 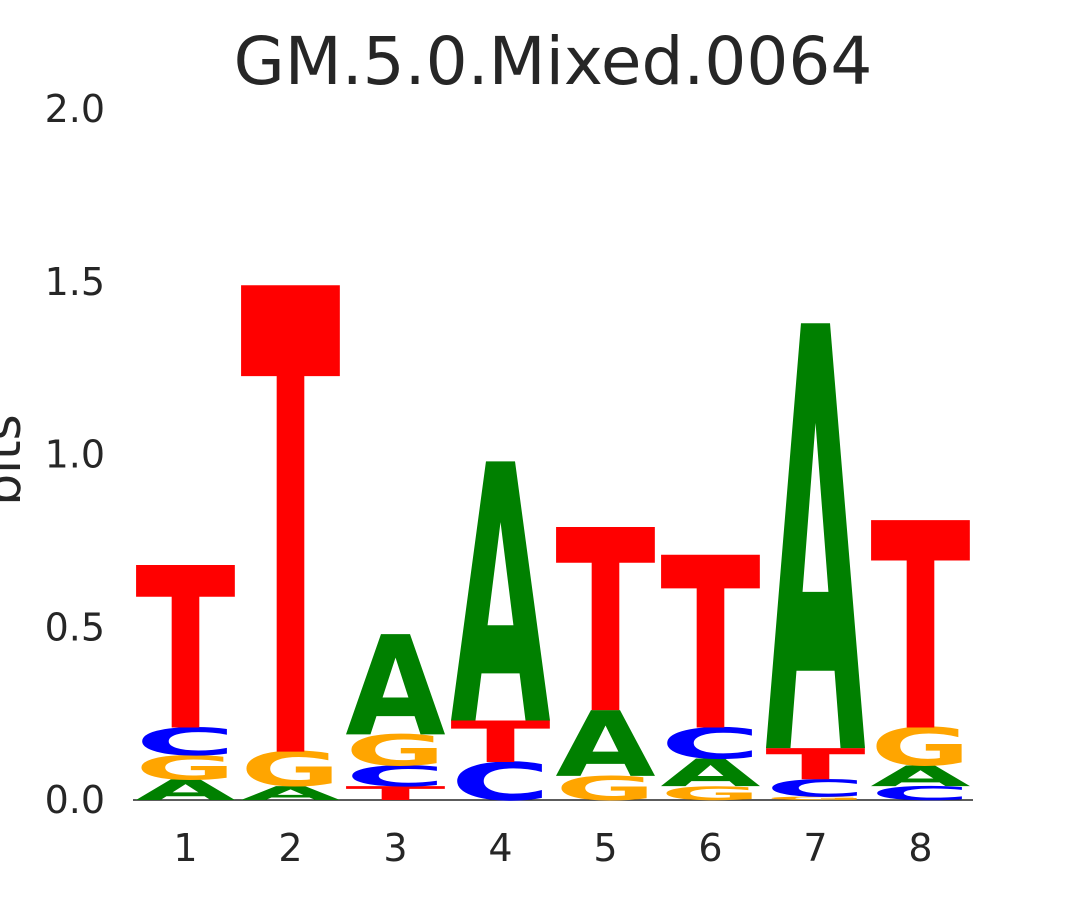 What do you see at coordinates (920, 848) in the screenshot?
I see `x-tick-label: 8` at bounding box center [920, 848].